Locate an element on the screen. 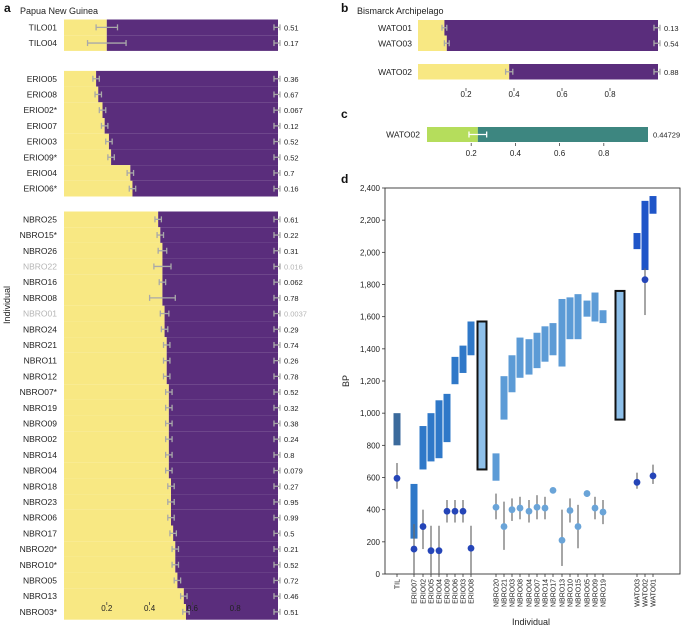 This screenshot has height=630, width=685. row-label: ERIO06* is located at coordinates (40, 189).